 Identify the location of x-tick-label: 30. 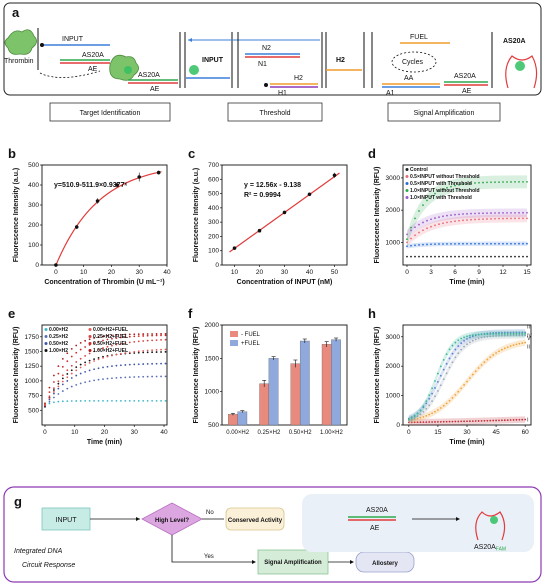
(285, 272).